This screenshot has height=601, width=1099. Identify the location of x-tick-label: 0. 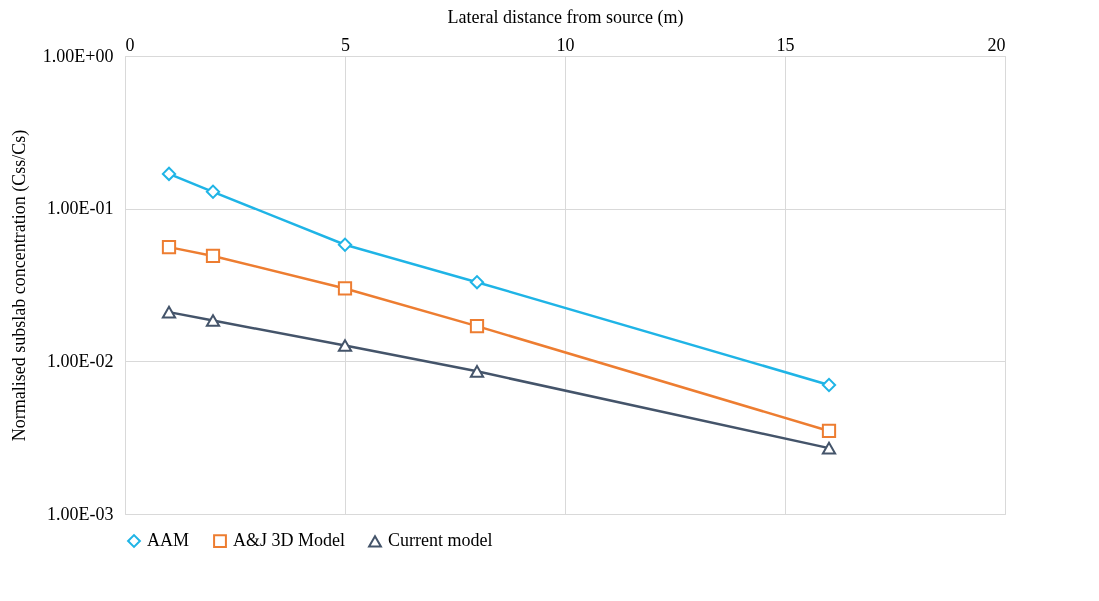
(130, 44).